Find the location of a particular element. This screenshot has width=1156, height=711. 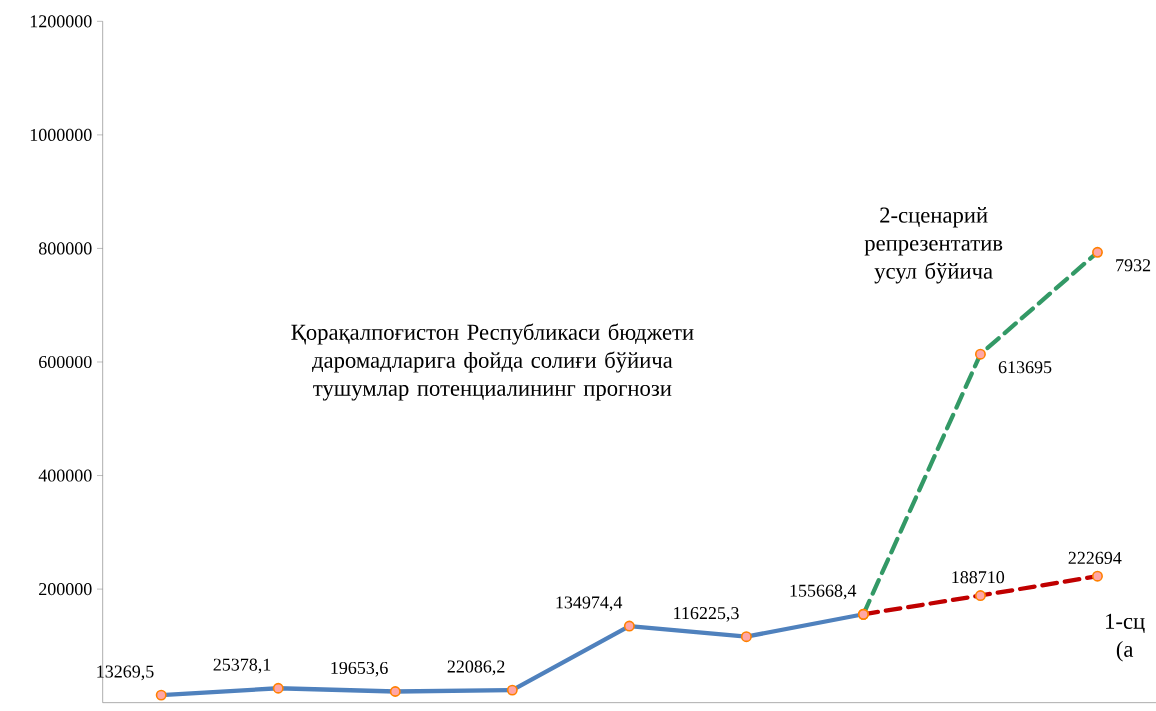

series-label: 1-сц (а is located at coordinates (1125, 637).